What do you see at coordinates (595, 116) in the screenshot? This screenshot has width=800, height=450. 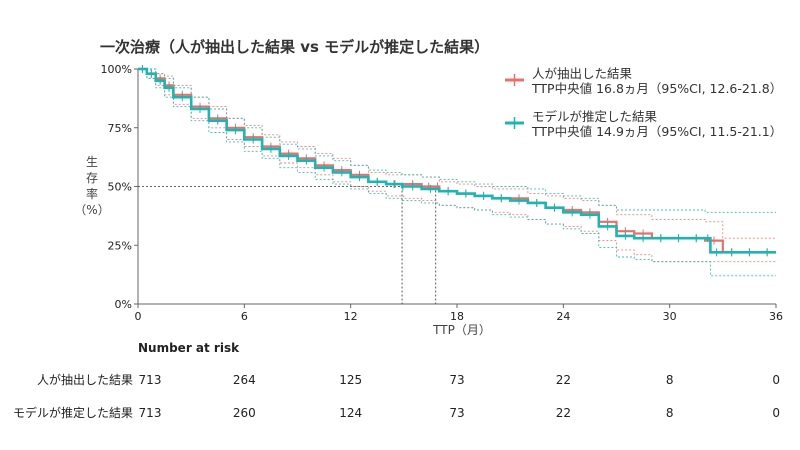 I see `legend-label-model: モデルが推定した結果` at bounding box center [595, 116].